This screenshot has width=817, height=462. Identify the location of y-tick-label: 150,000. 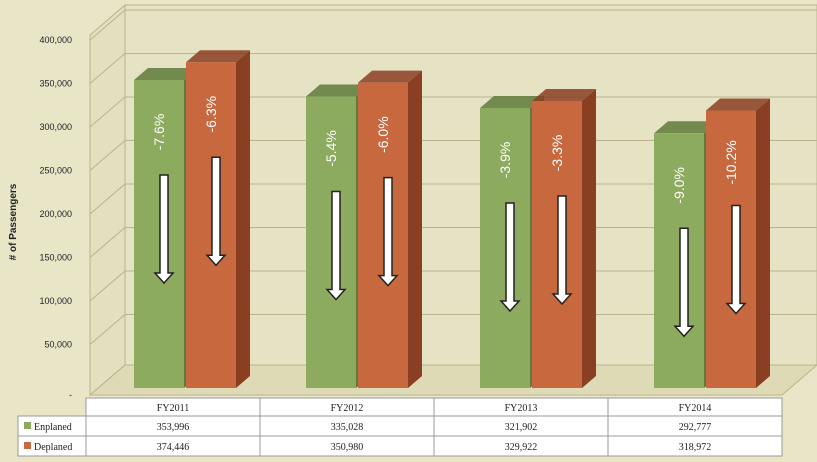
(55, 258).